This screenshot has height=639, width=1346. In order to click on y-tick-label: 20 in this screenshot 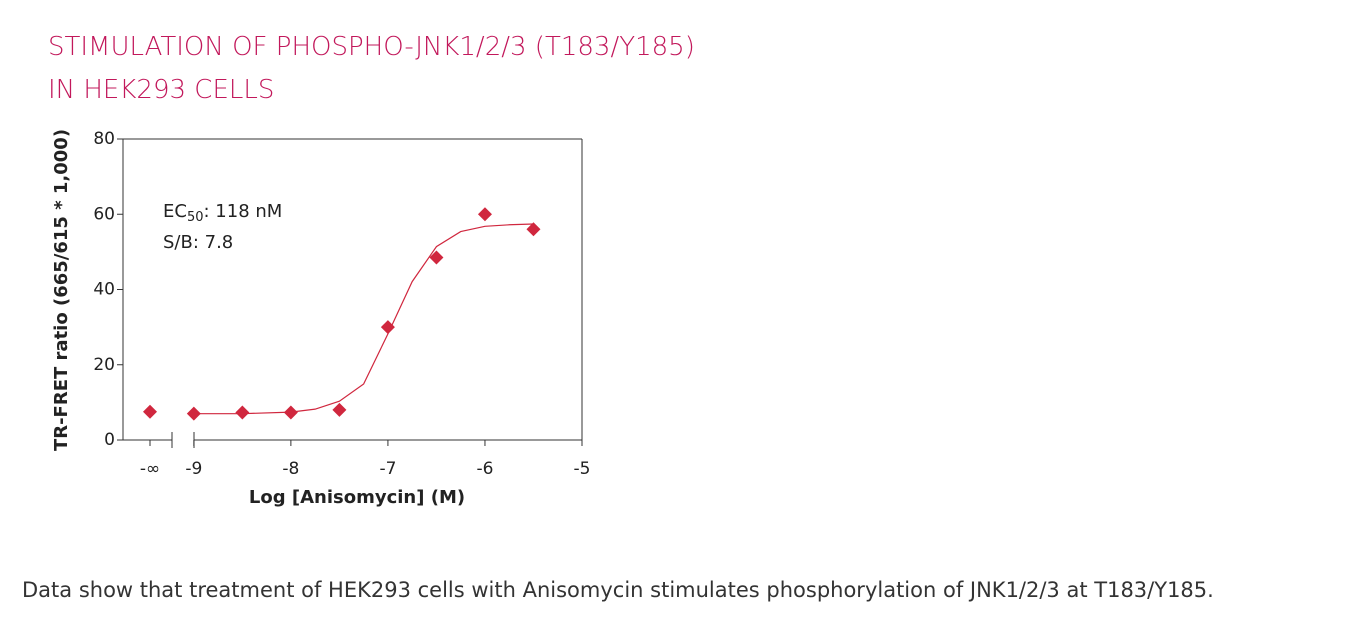, I will do `click(104, 365)`.